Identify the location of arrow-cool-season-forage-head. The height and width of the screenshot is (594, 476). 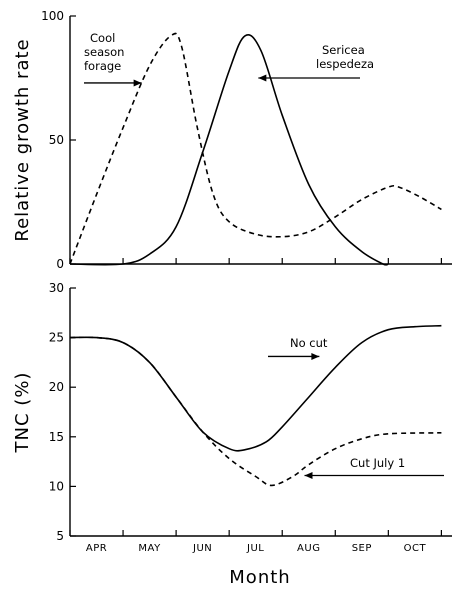
(137, 83).